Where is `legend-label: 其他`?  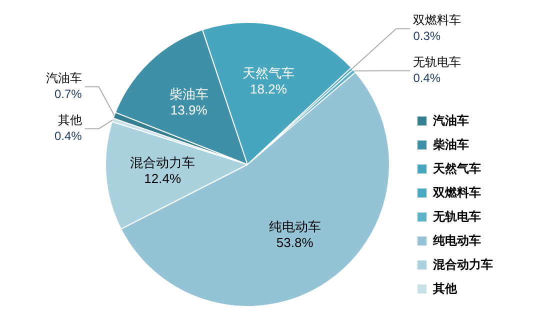
legend-label: 其他 is located at coordinates (445, 288).